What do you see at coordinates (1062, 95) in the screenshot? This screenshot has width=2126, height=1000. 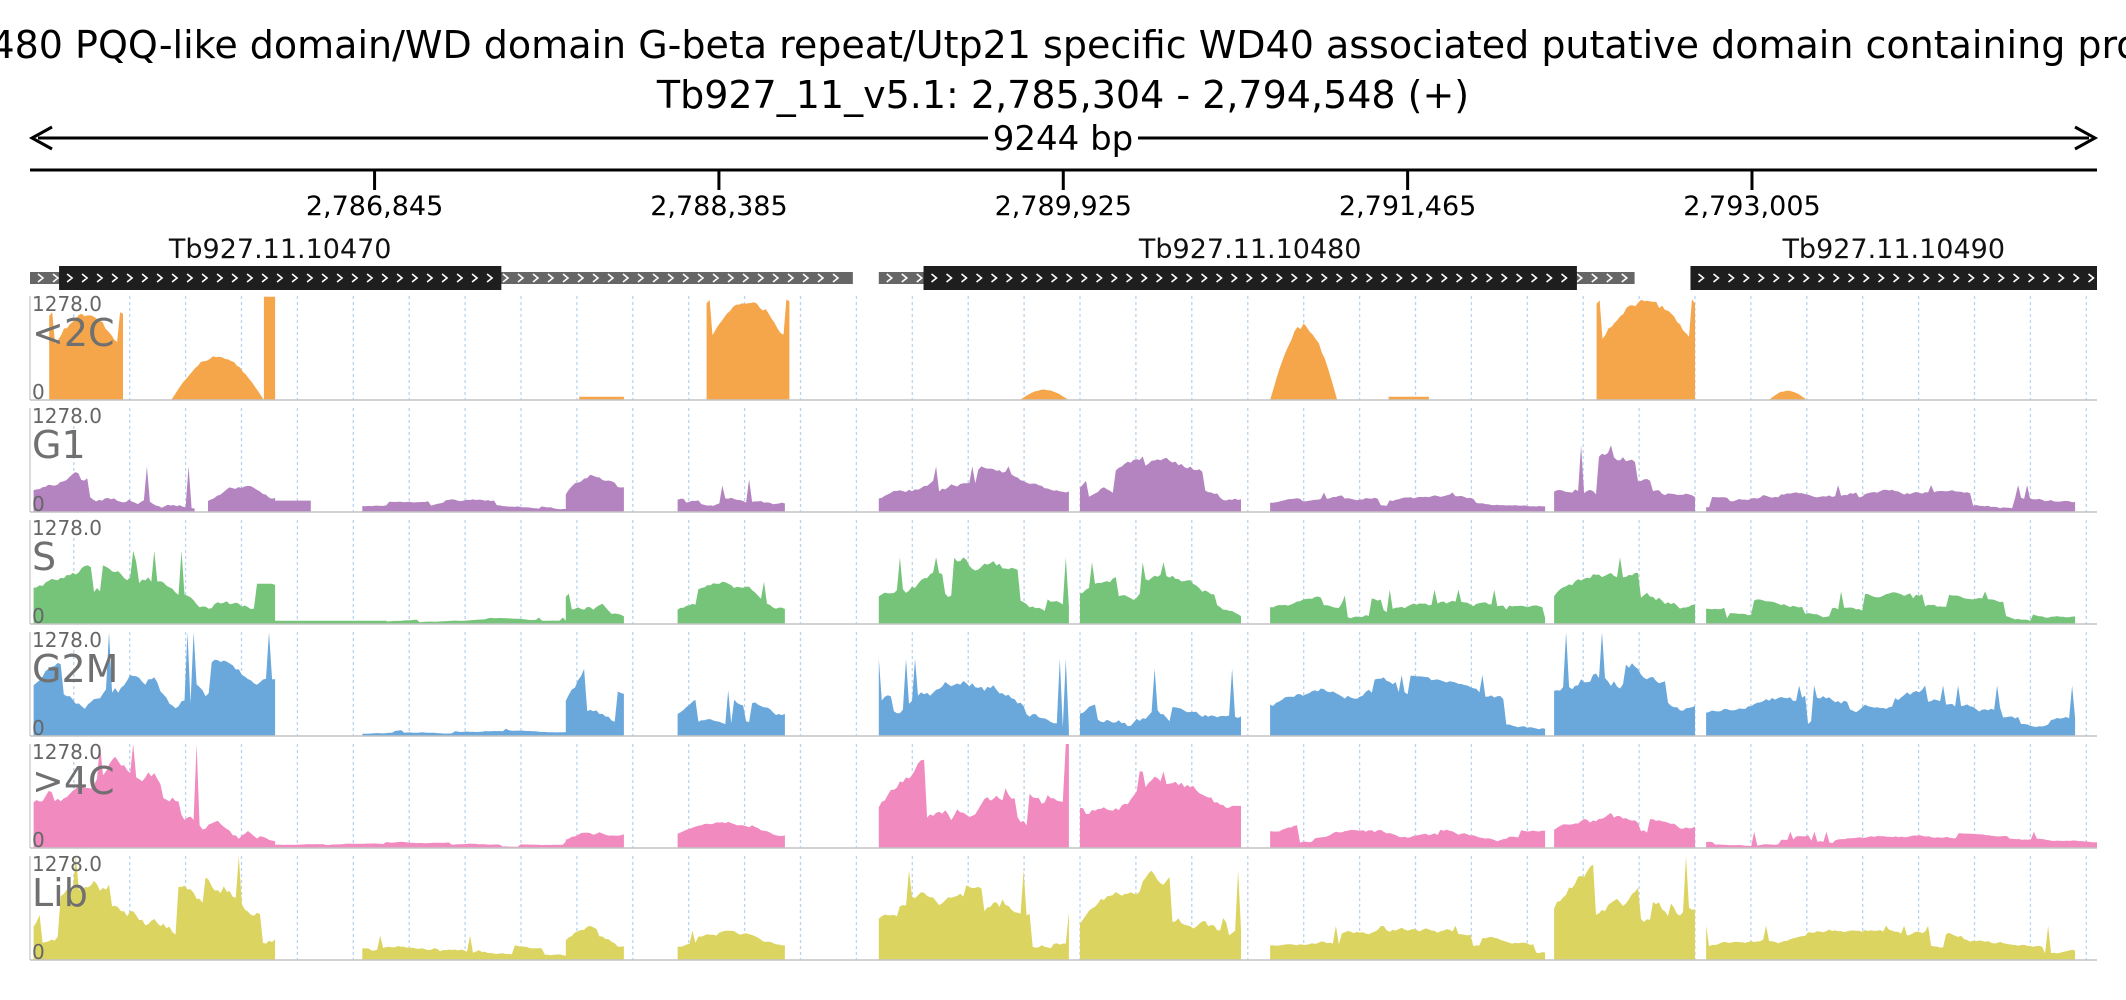 I see `region-coordinates: Tb927_11_v5.1: 2,785,304 - 2,794,548 (+)` at bounding box center [1062, 95].